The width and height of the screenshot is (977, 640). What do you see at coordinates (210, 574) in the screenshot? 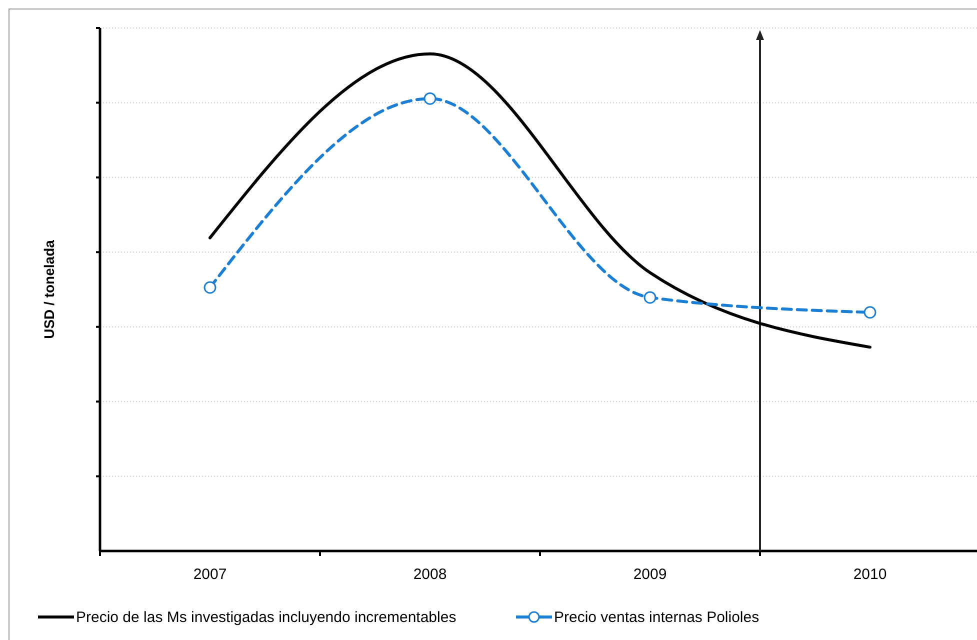
I see `x-tick-label: 2007` at bounding box center [210, 574].